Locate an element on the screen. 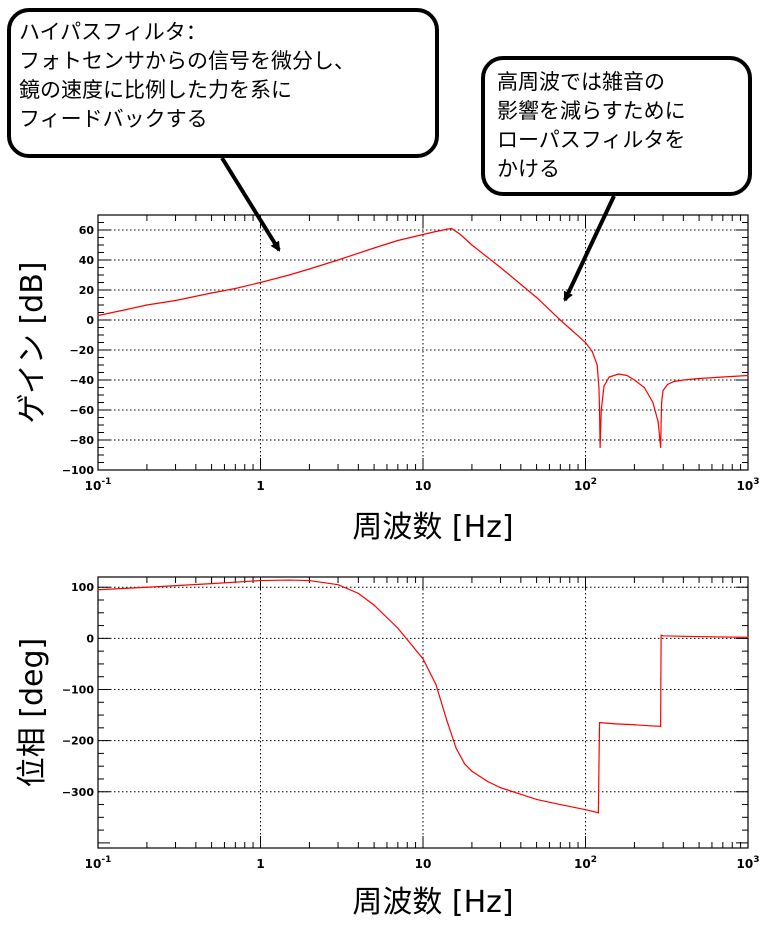  gain-y-tick-label: 20 is located at coordinates (87, 290).